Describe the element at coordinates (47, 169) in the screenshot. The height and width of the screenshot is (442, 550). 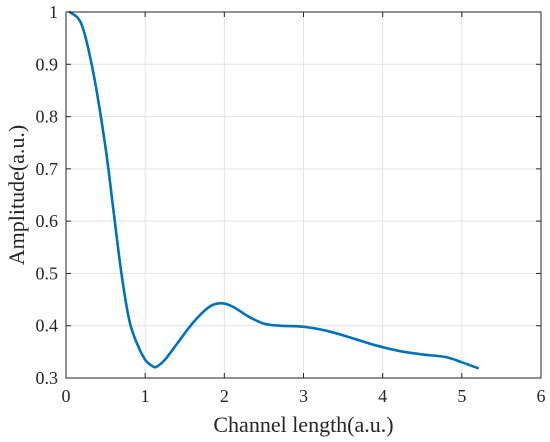
I see `y-tick-label: 0.7` at that location.